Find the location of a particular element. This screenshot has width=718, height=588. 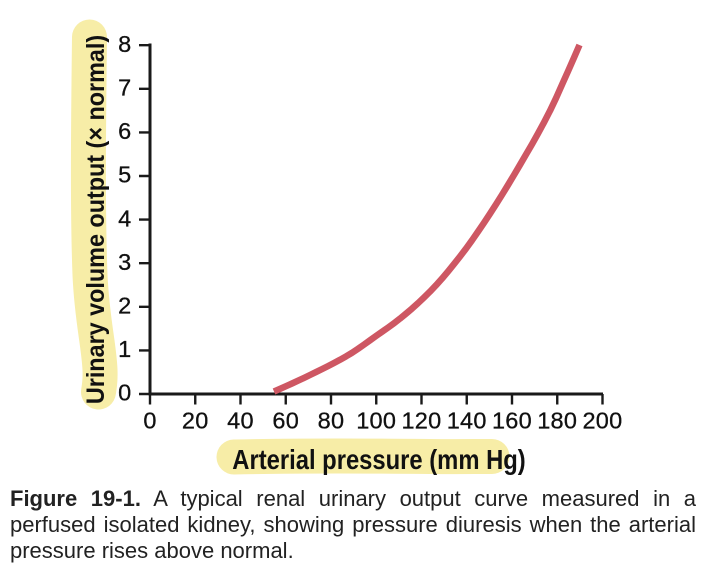

svg-text: 2 is located at coordinates (124, 306).